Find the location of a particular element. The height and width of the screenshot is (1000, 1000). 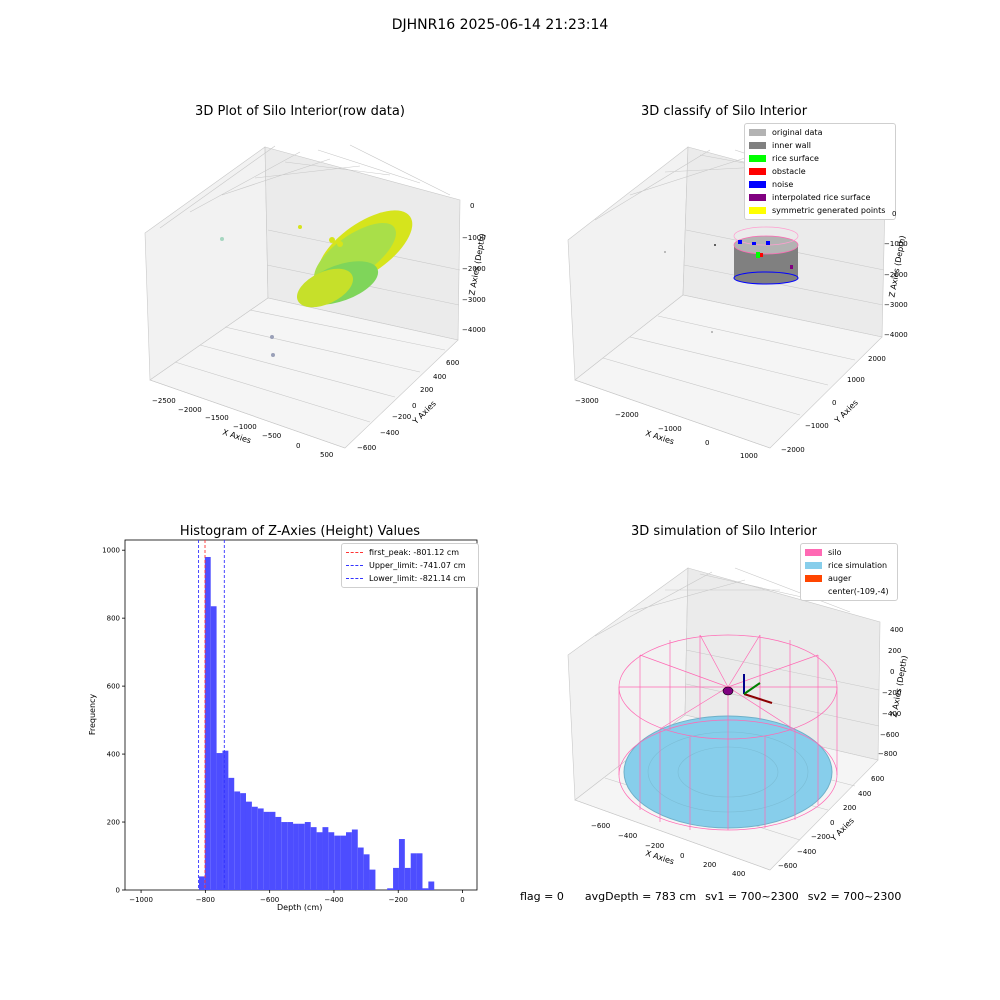

panel-title-classify: 3D classify of Silo Interior is located at coordinates (724, 111).